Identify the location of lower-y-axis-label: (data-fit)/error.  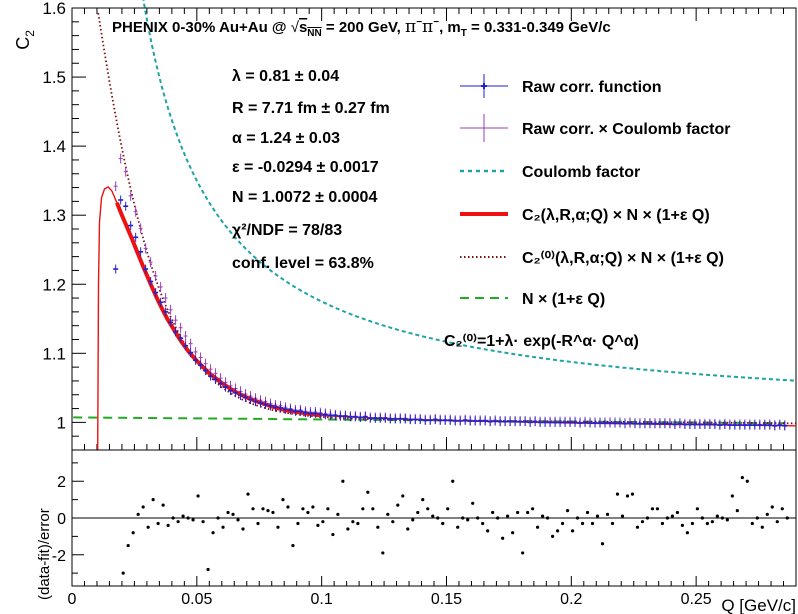
(44, 554).